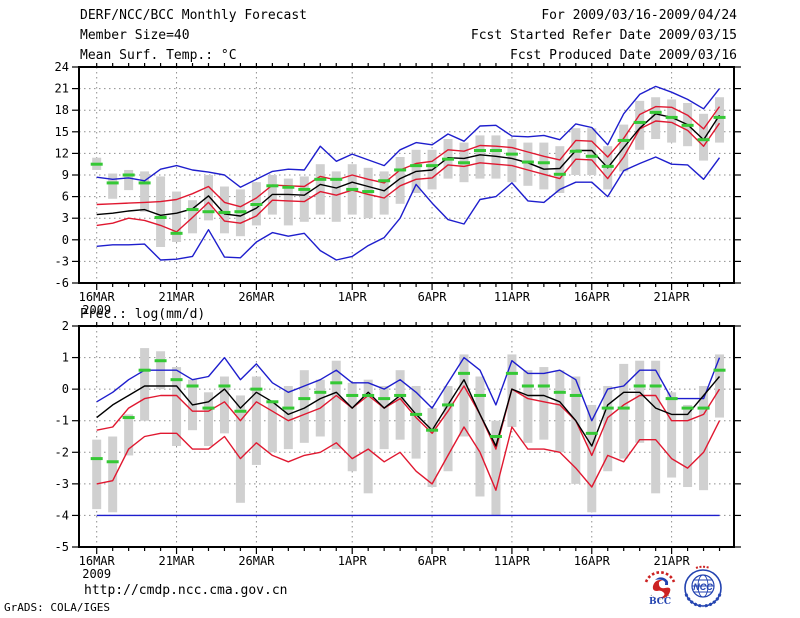 This screenshot has height=618, width=800. I want to click on y-axis-label: 9, so click(65, 175).